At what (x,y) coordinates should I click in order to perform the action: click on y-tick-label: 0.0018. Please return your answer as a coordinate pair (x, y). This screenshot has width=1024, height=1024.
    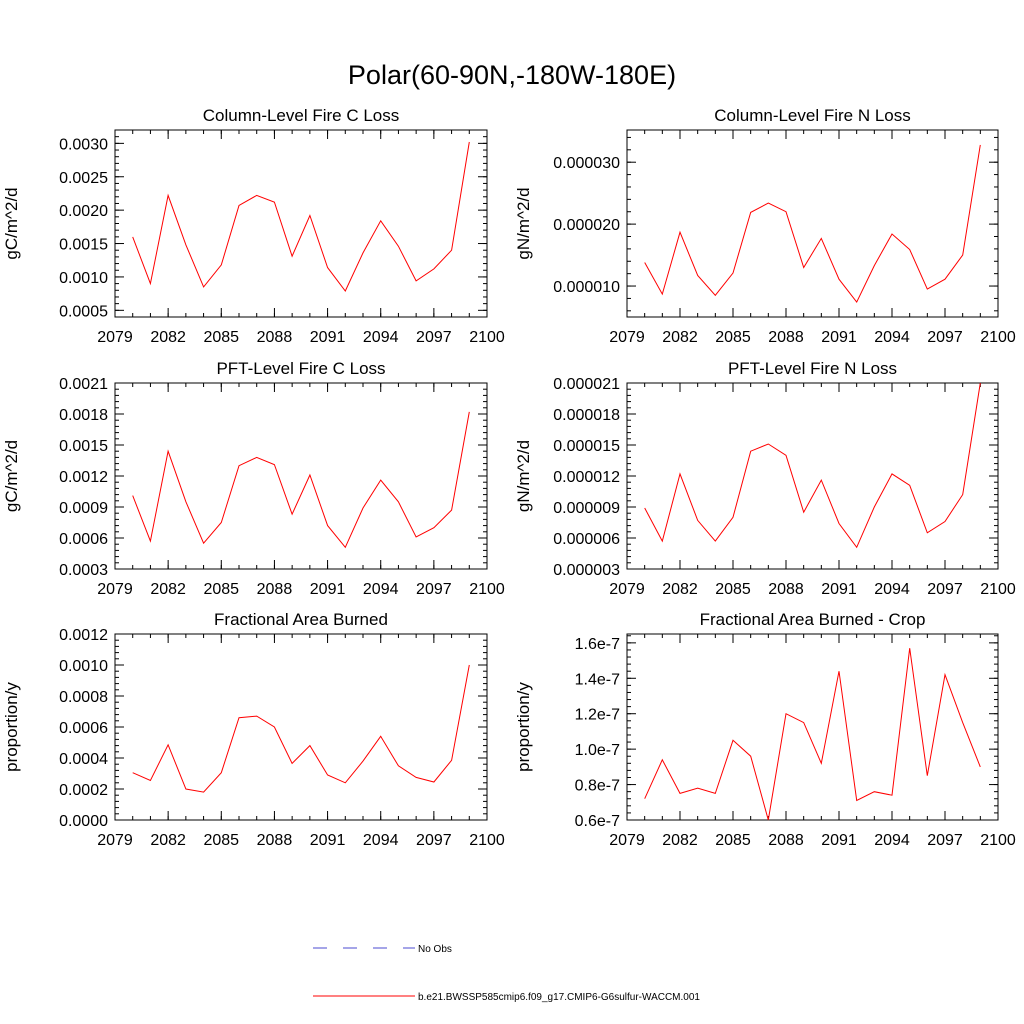
    Looking at the image, I should click on (83, 415).